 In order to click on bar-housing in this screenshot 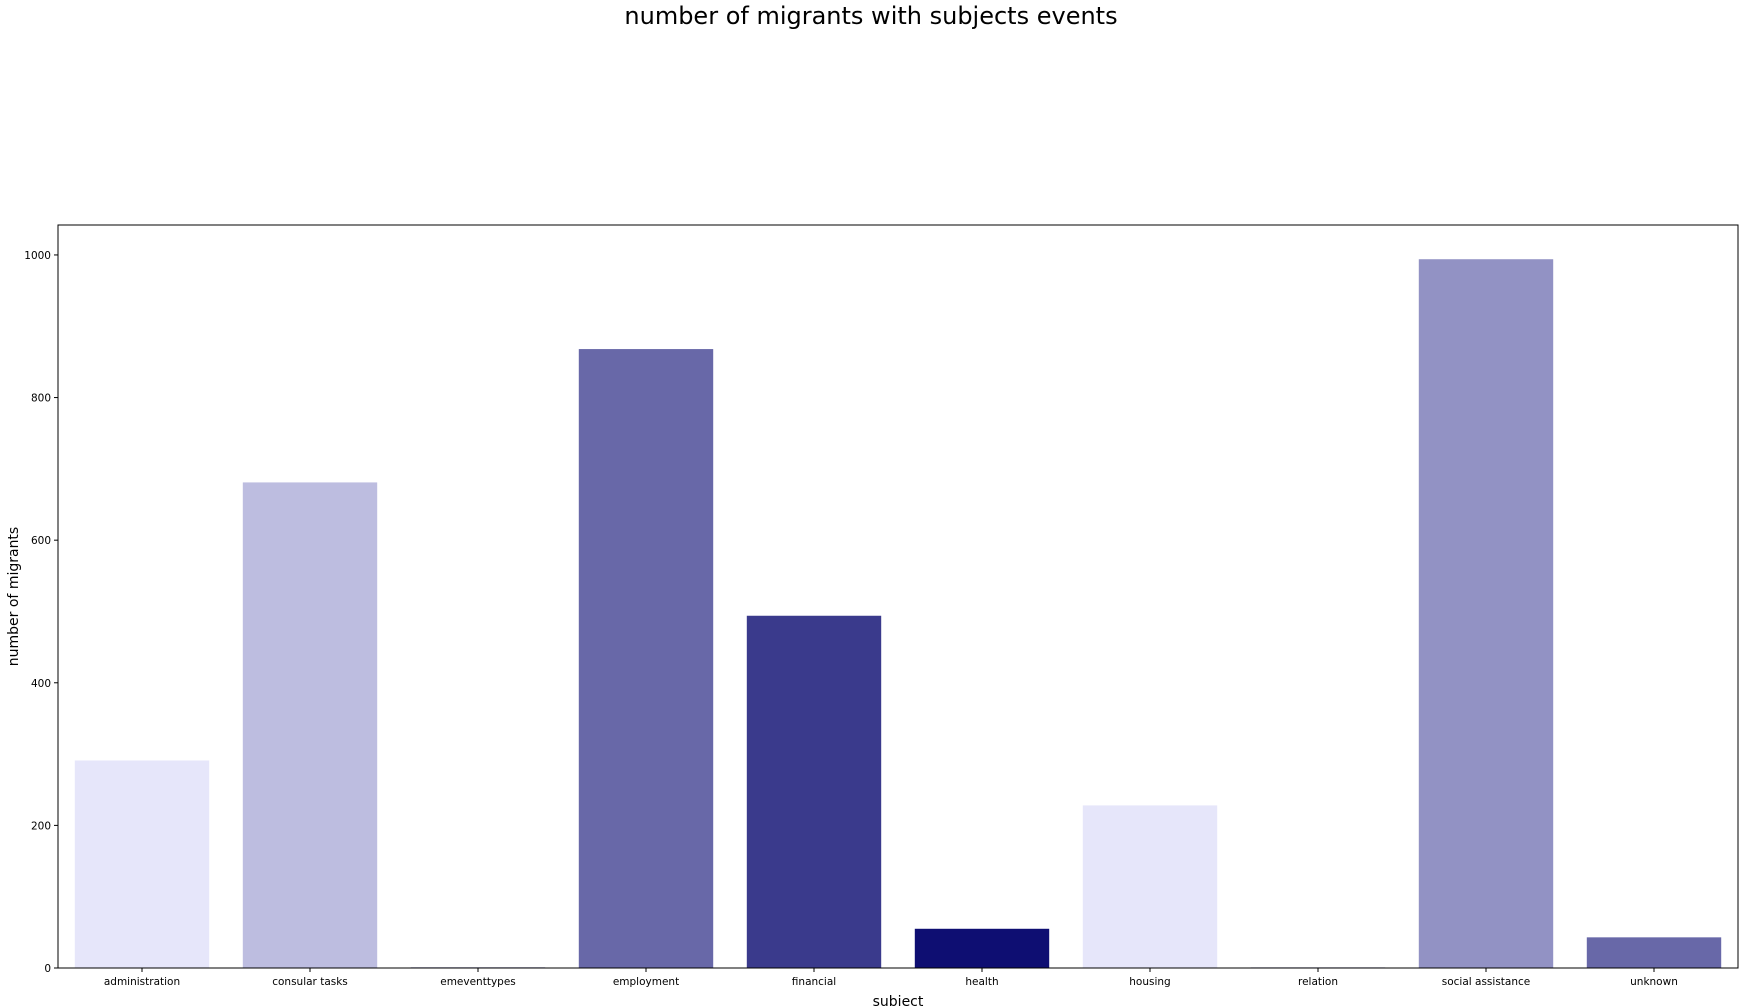, I will do `click(1150, 886)`.